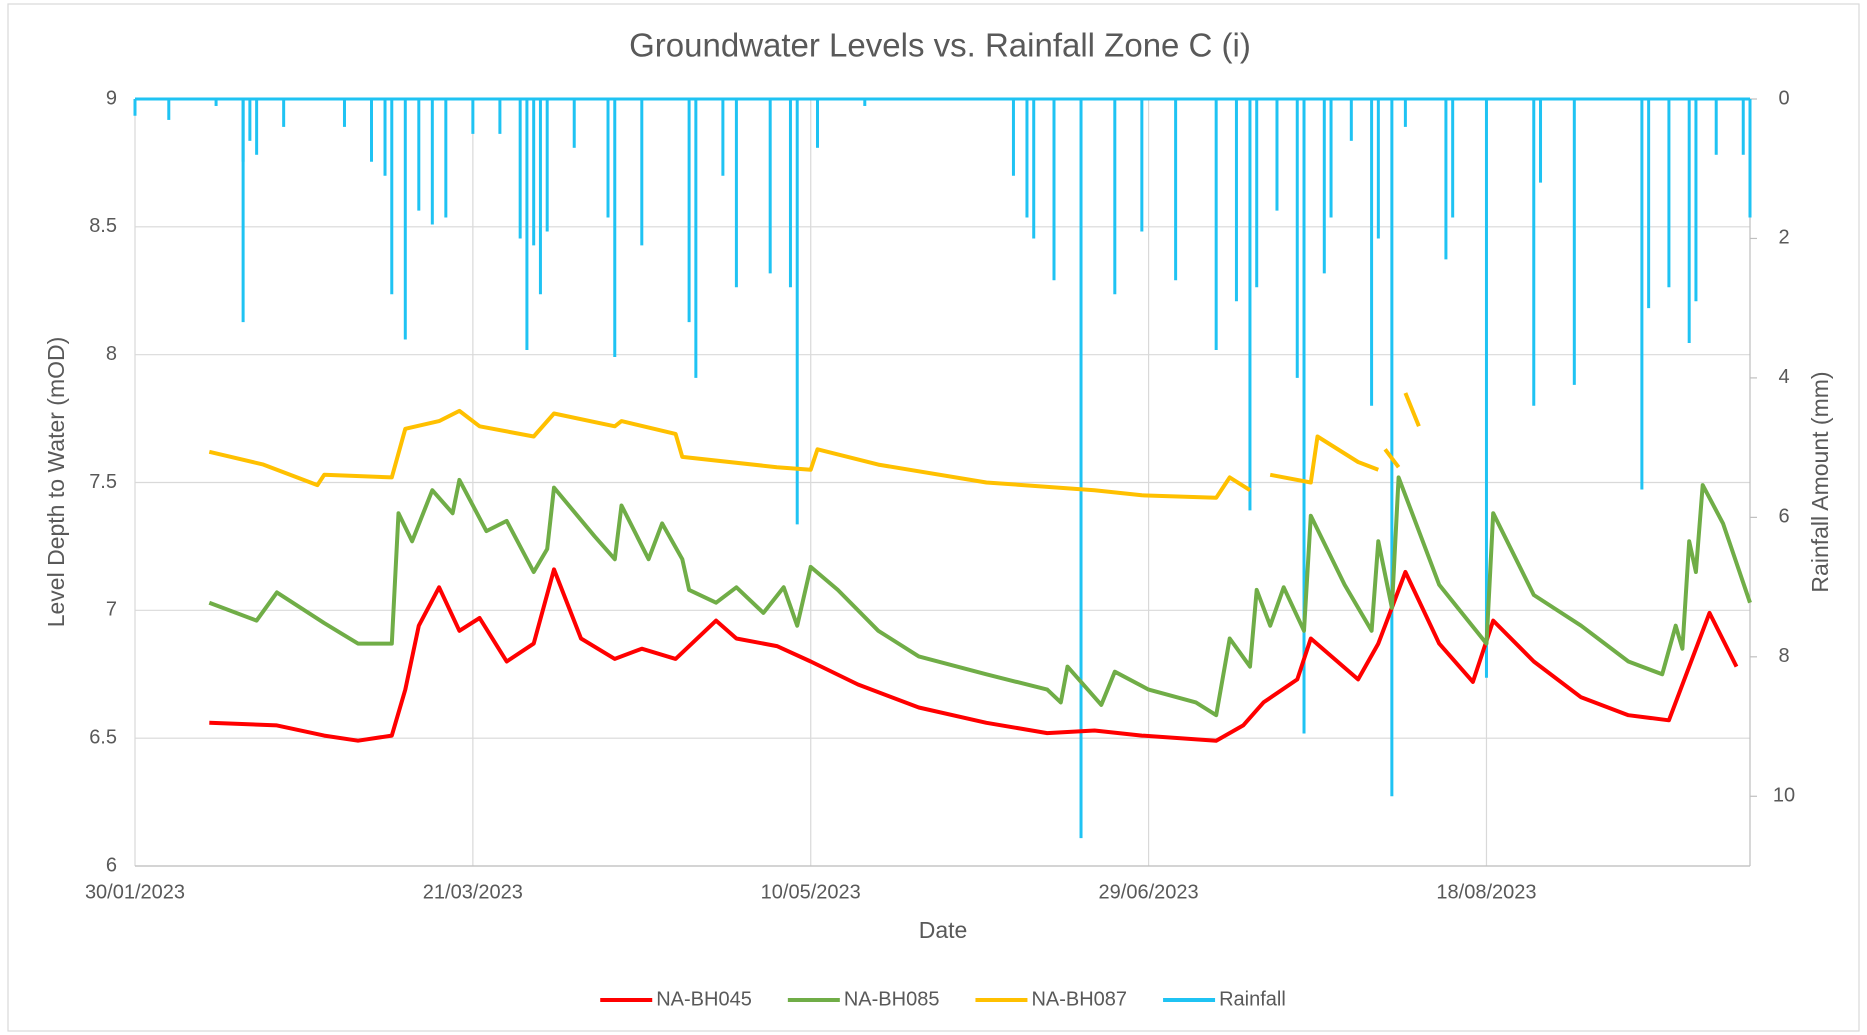 Image resolution: width=1867 pixels, height=1035 pixels. What do you see at coordinates (111, 865) in the screenshot?
I see `y-tick-label: 6` at bounding box center [111, 865].